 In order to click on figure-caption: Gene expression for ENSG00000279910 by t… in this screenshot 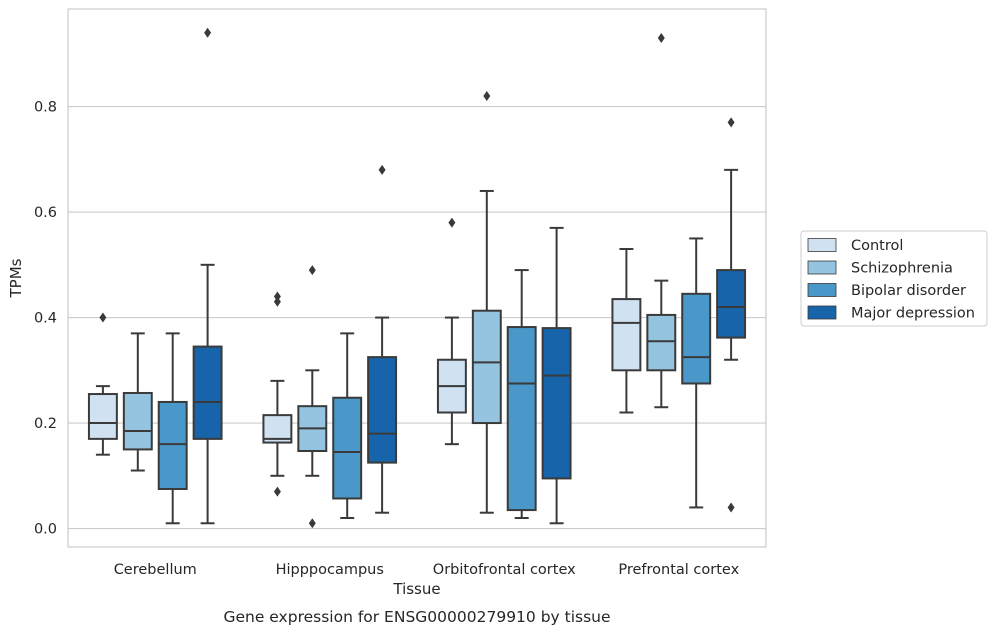, I will do `click(416, 617)`.